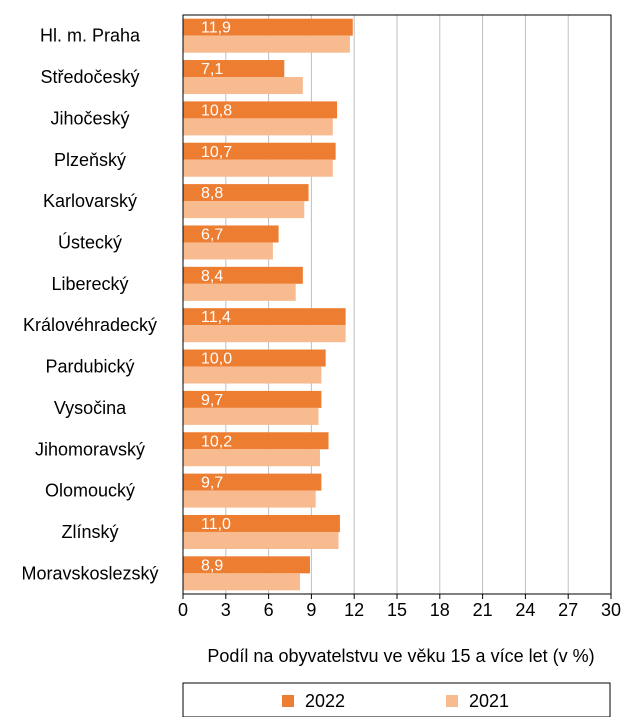 Image resolution: width=631 pixels, height=717 pixels. Describe the element at coordinates (611, 610) in the screenshot. I see `x-tick-label: 30` at that location.